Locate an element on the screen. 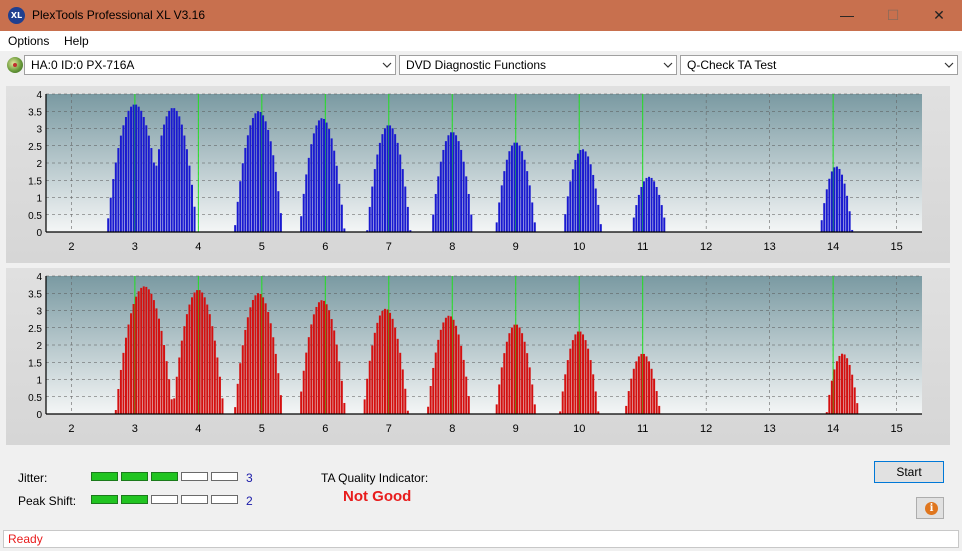 Image resolution: width=962 pixels, height=551 pixels. y-tick-label: 0 is located at coordinates (39, 415).